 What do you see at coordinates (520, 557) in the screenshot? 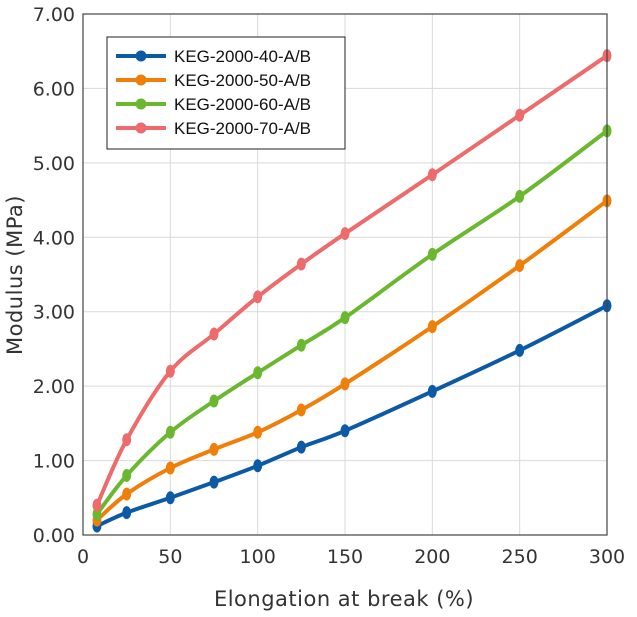
I see `x-tick-label: 250` at bounding box center [520, 557].